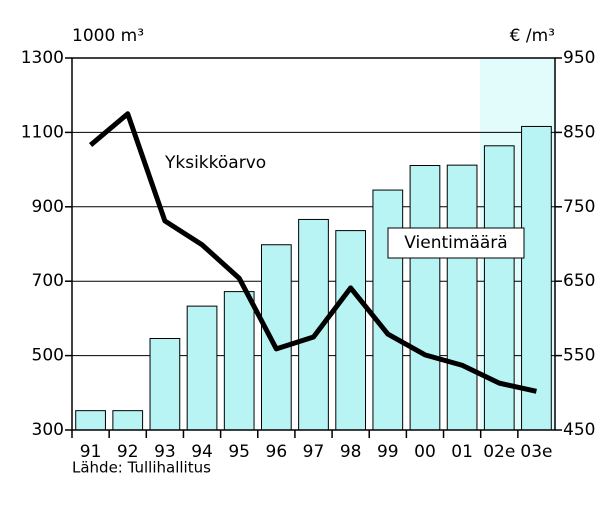 Image resolution: width=610 pixels, height=508 pixels. I want to click on x-tick-label: 00, so click(425, 452).